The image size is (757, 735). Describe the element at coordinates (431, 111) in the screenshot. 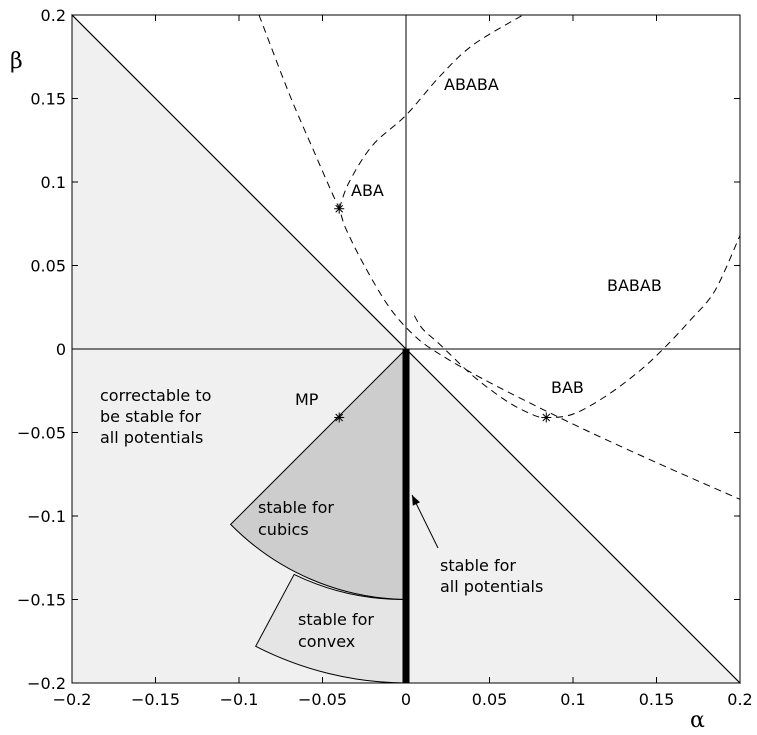

I see `curve-ababa` at that location.